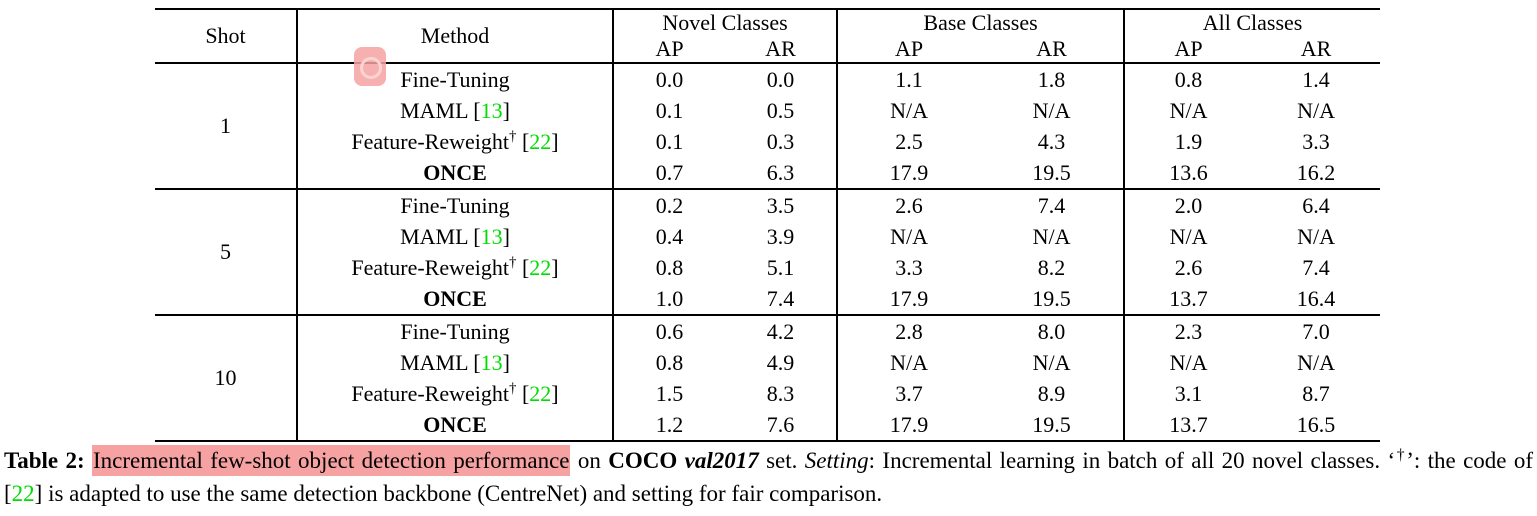 This screenshot has width=1537, height=516. I want to click on value-cell: 4.2, so click(780, 331).